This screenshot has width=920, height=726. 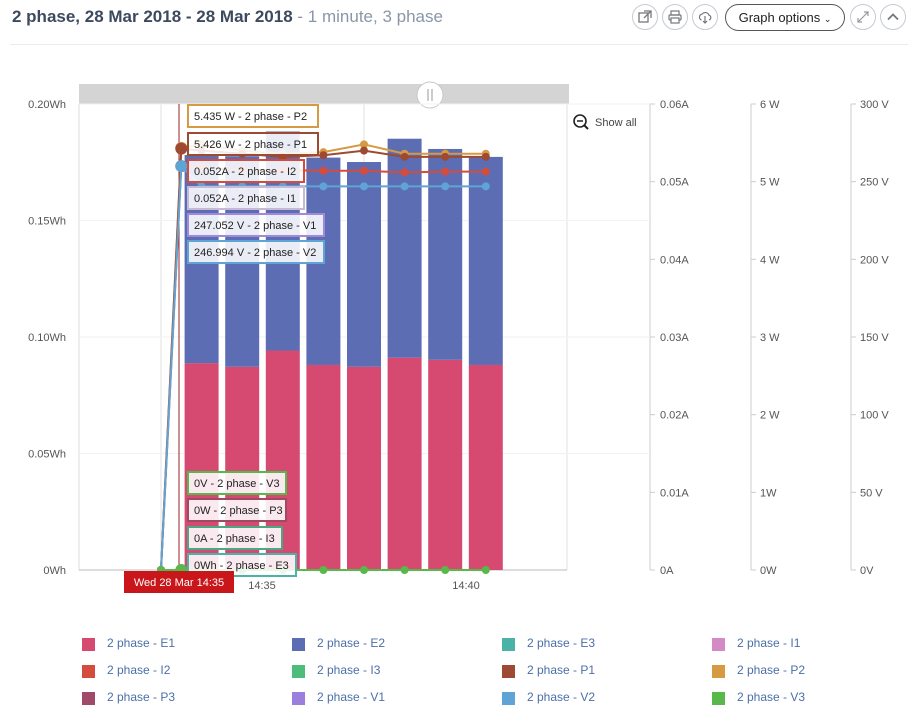 What do you see at coordinates (874, 338) in the screenshot?
I see `voltage-axis-tick-label: 150 V` at bounding box center [874, 338].